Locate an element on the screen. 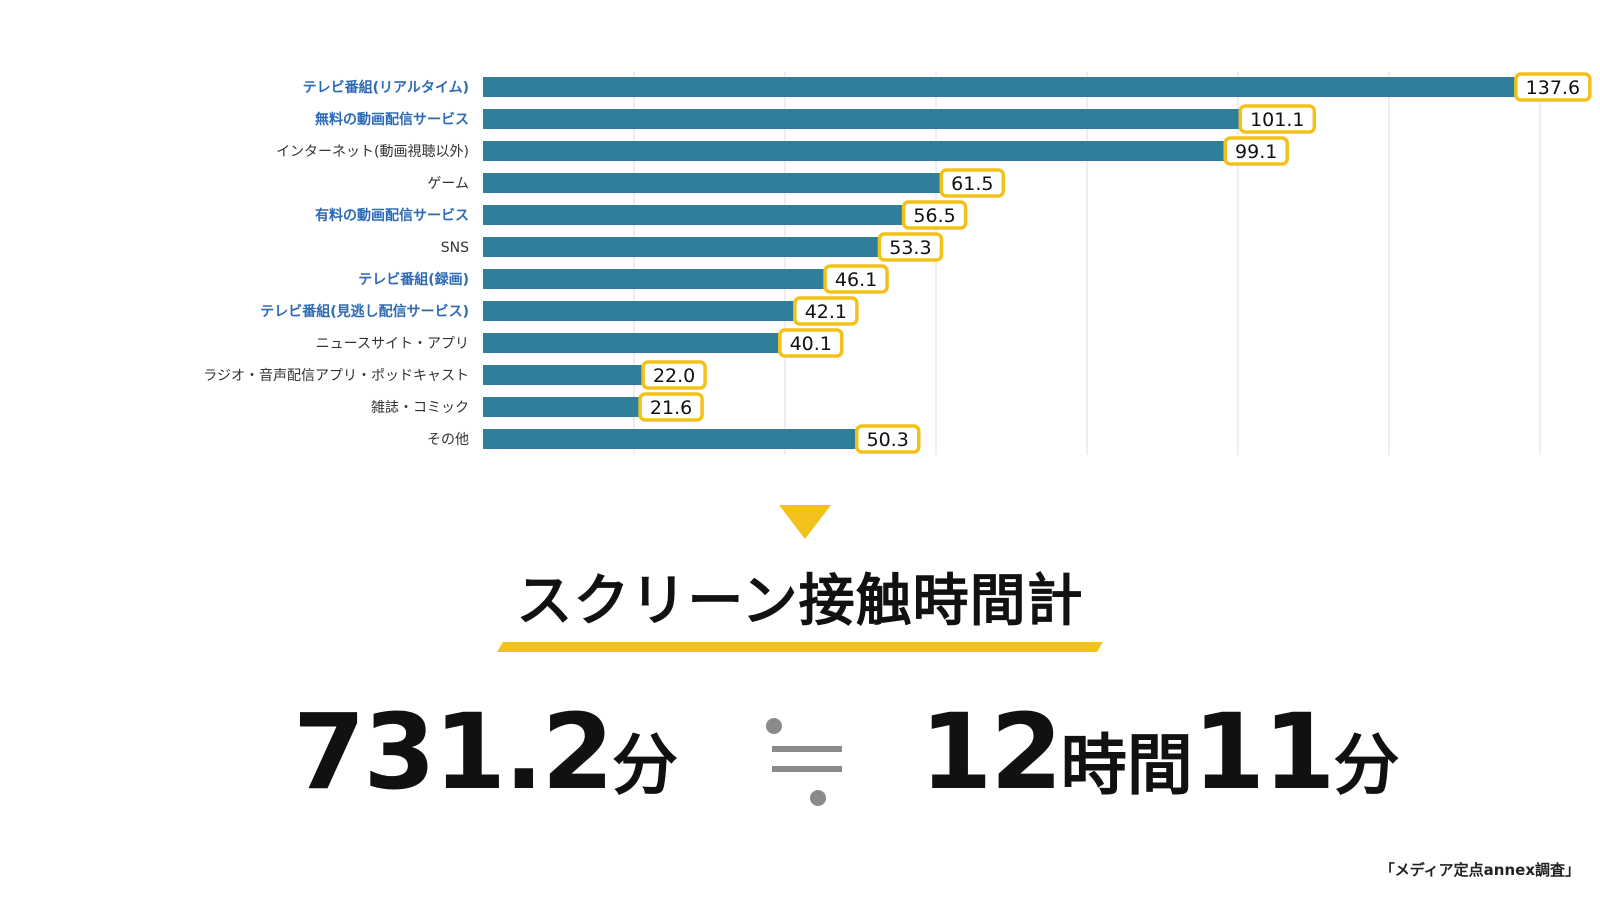 This screenshot has height=900, width=1600. category-label: インターネット(動画視聴以外) is located at coordinates (372, 152).